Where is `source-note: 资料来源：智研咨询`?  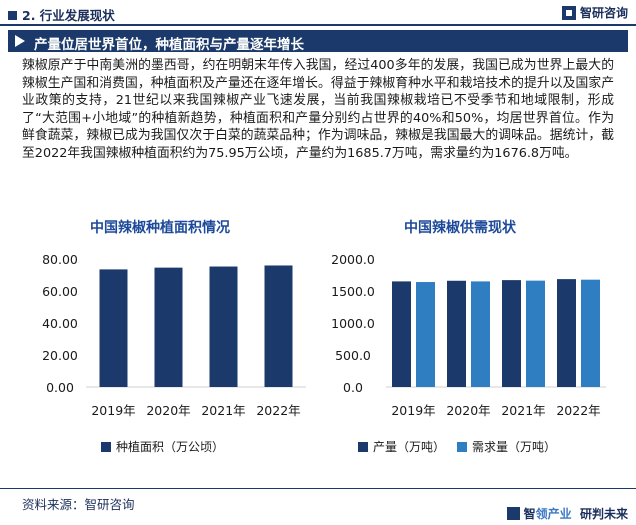
source-note: 资料来源：智研咨询 is located at coordinates (78, 504).